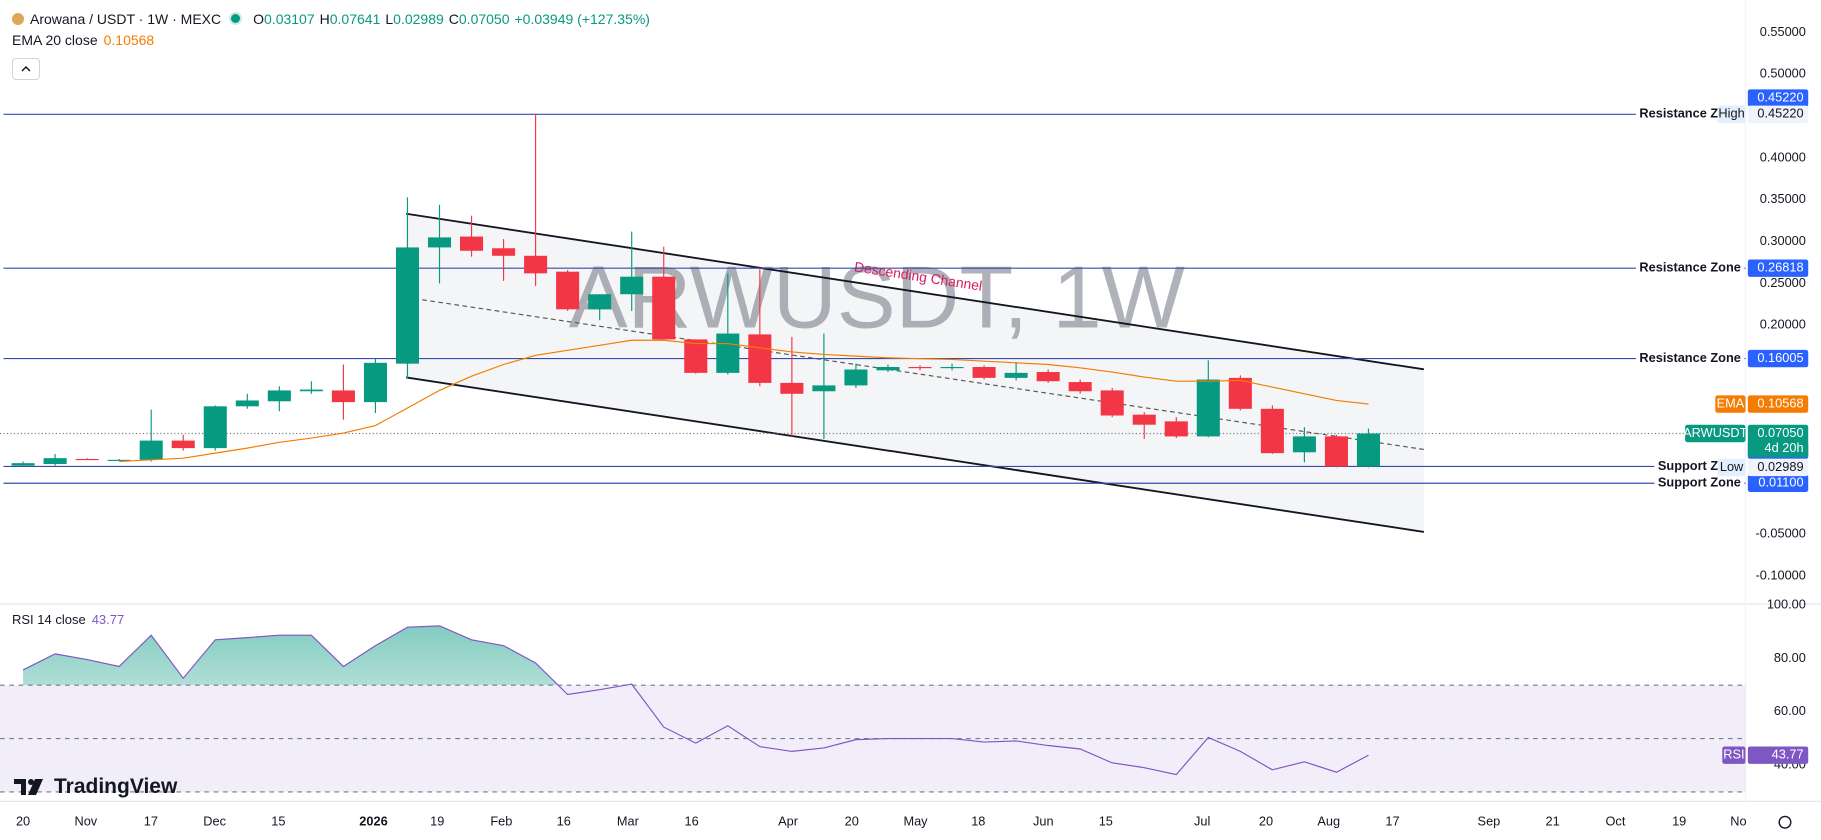 The height and width of the screenshot is (840, 1821). What do you see at coordinates (55, 40) in the screenshot?
I see `ema-legend-label: EMA 20 close` at bounding box center [55, 40].